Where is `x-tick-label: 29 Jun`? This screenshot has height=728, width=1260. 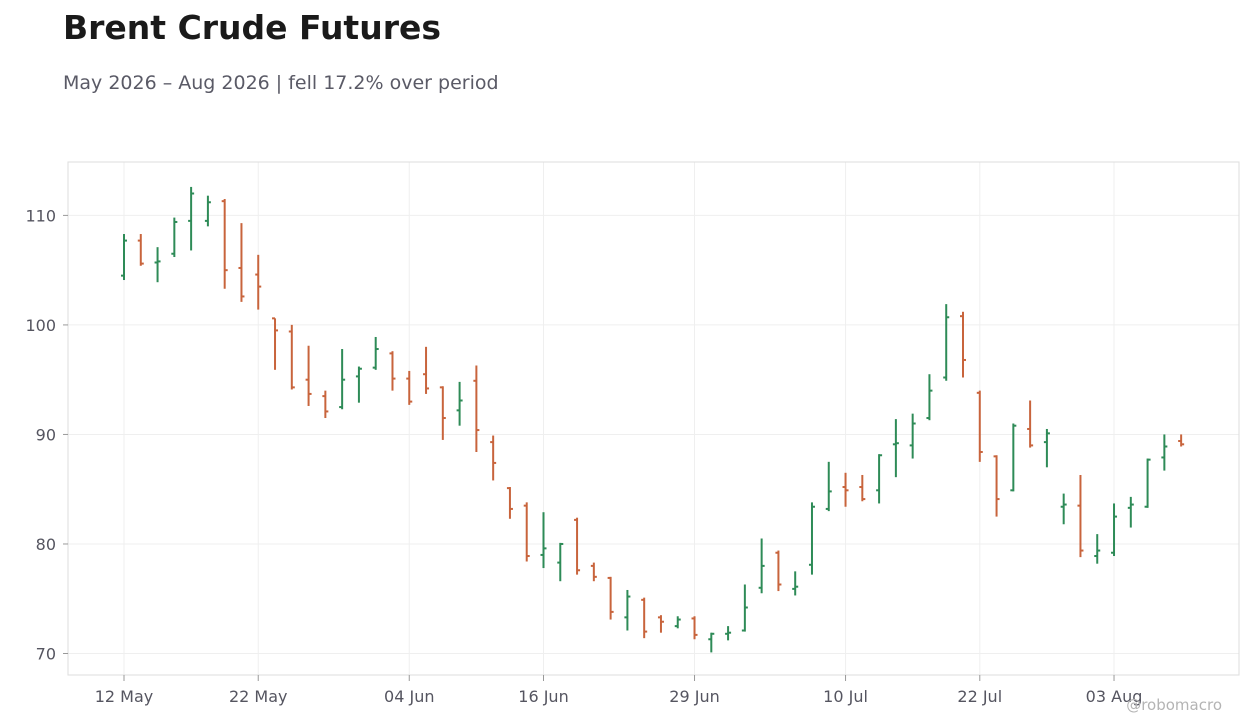 x-tick-label: 29 Jun is located at coordinates (694, 696).